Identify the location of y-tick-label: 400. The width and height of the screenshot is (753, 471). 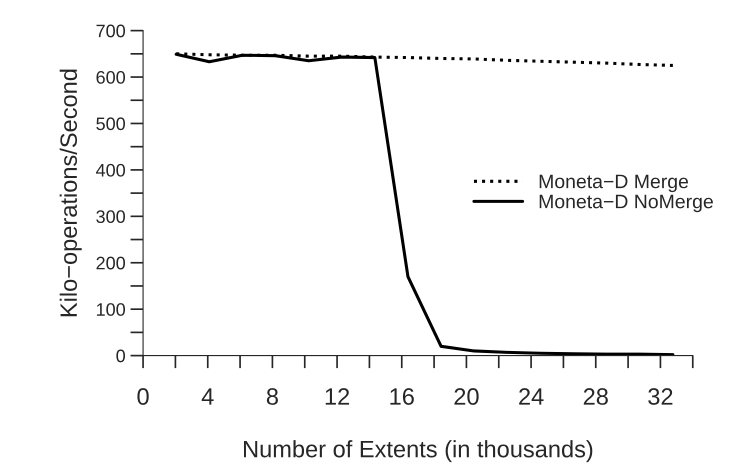
(111, 170).